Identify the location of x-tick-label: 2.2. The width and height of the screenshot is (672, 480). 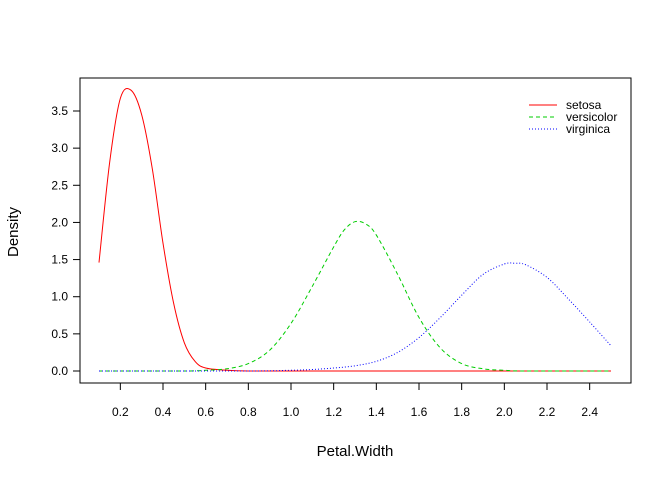
(547, 412).